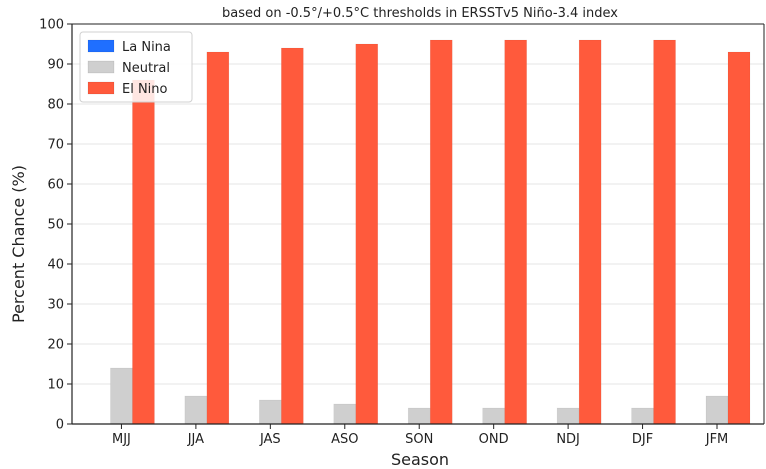 Image resolution: width=766 pixels, height=469 pixels. What do you see at coordinates (739, 238) in the screenshot?
I see `bar-el-nino-jfm` at bounding box center [739, 238].